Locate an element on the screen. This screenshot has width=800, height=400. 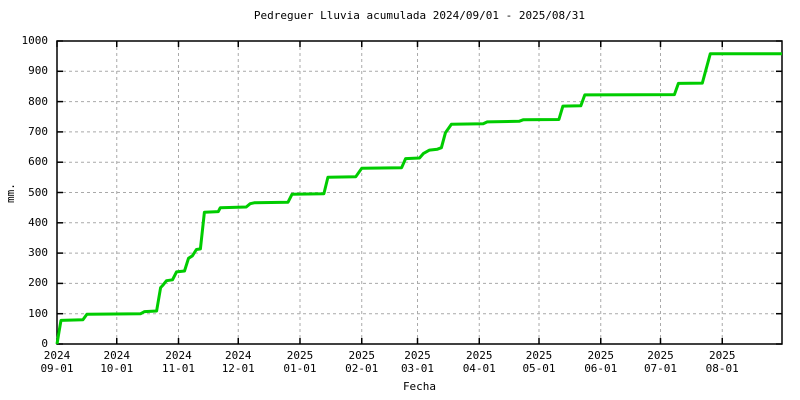
x-tick-label: 2025 05-01 is located at coordinates (539, 362).